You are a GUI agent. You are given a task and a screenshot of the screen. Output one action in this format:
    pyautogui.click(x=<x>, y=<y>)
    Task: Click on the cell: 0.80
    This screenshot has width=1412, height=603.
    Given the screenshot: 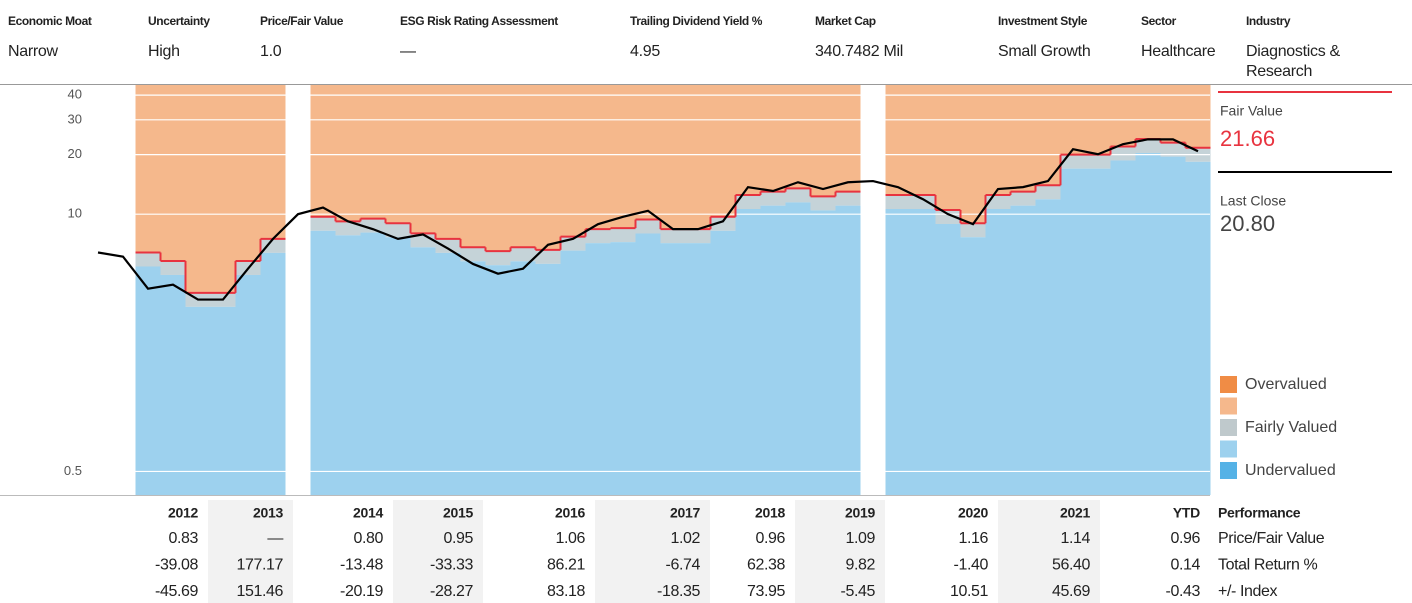 What is the action you would take?
    pyautogui.click(x=368, y=538)
    